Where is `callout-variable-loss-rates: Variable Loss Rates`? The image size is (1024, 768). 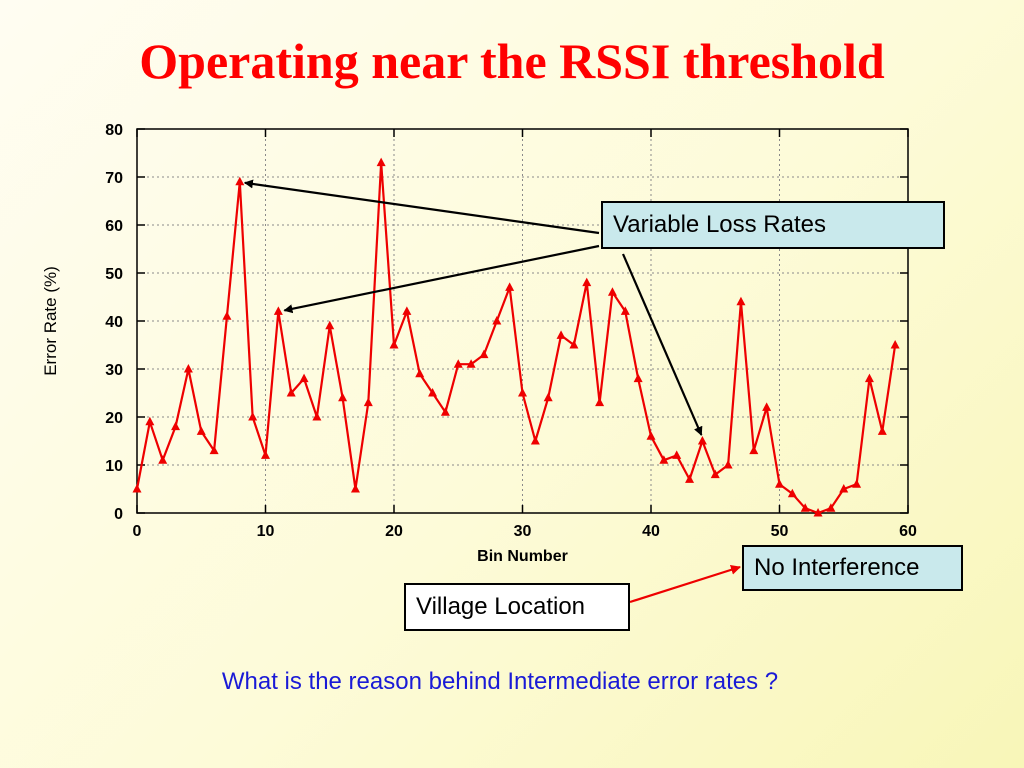
callout-variable-loss-rates: Variable Loss Rates is located at coordinates (773, 225).